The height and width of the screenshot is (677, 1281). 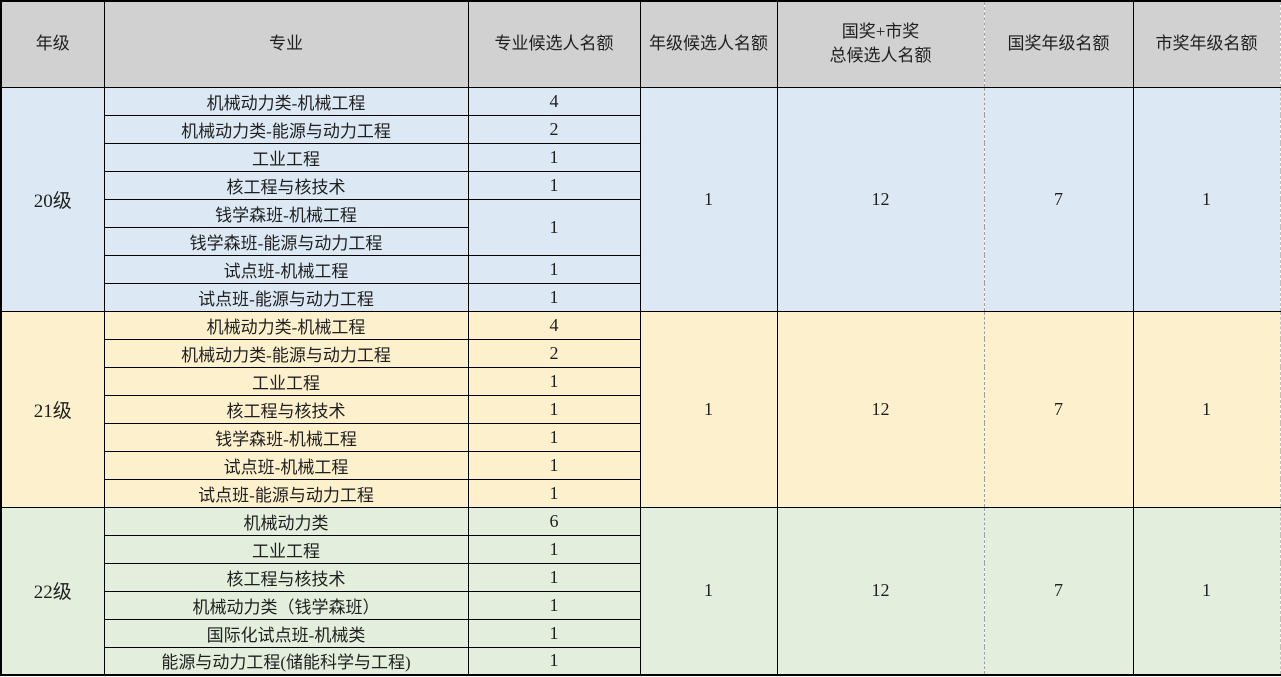 I want to click on major-cell: 能源与动力工程(储能科学与工程), so click(x=286, y=661).